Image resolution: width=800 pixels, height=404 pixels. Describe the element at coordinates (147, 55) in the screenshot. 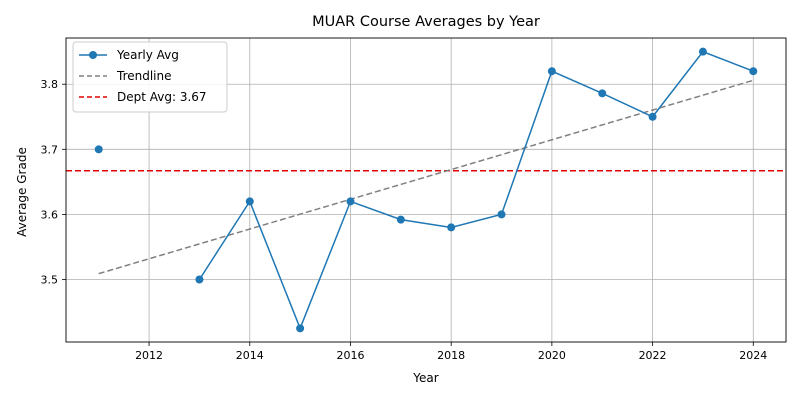

I see `legend-label-yearly-avg: Yearly Avg` at that location.